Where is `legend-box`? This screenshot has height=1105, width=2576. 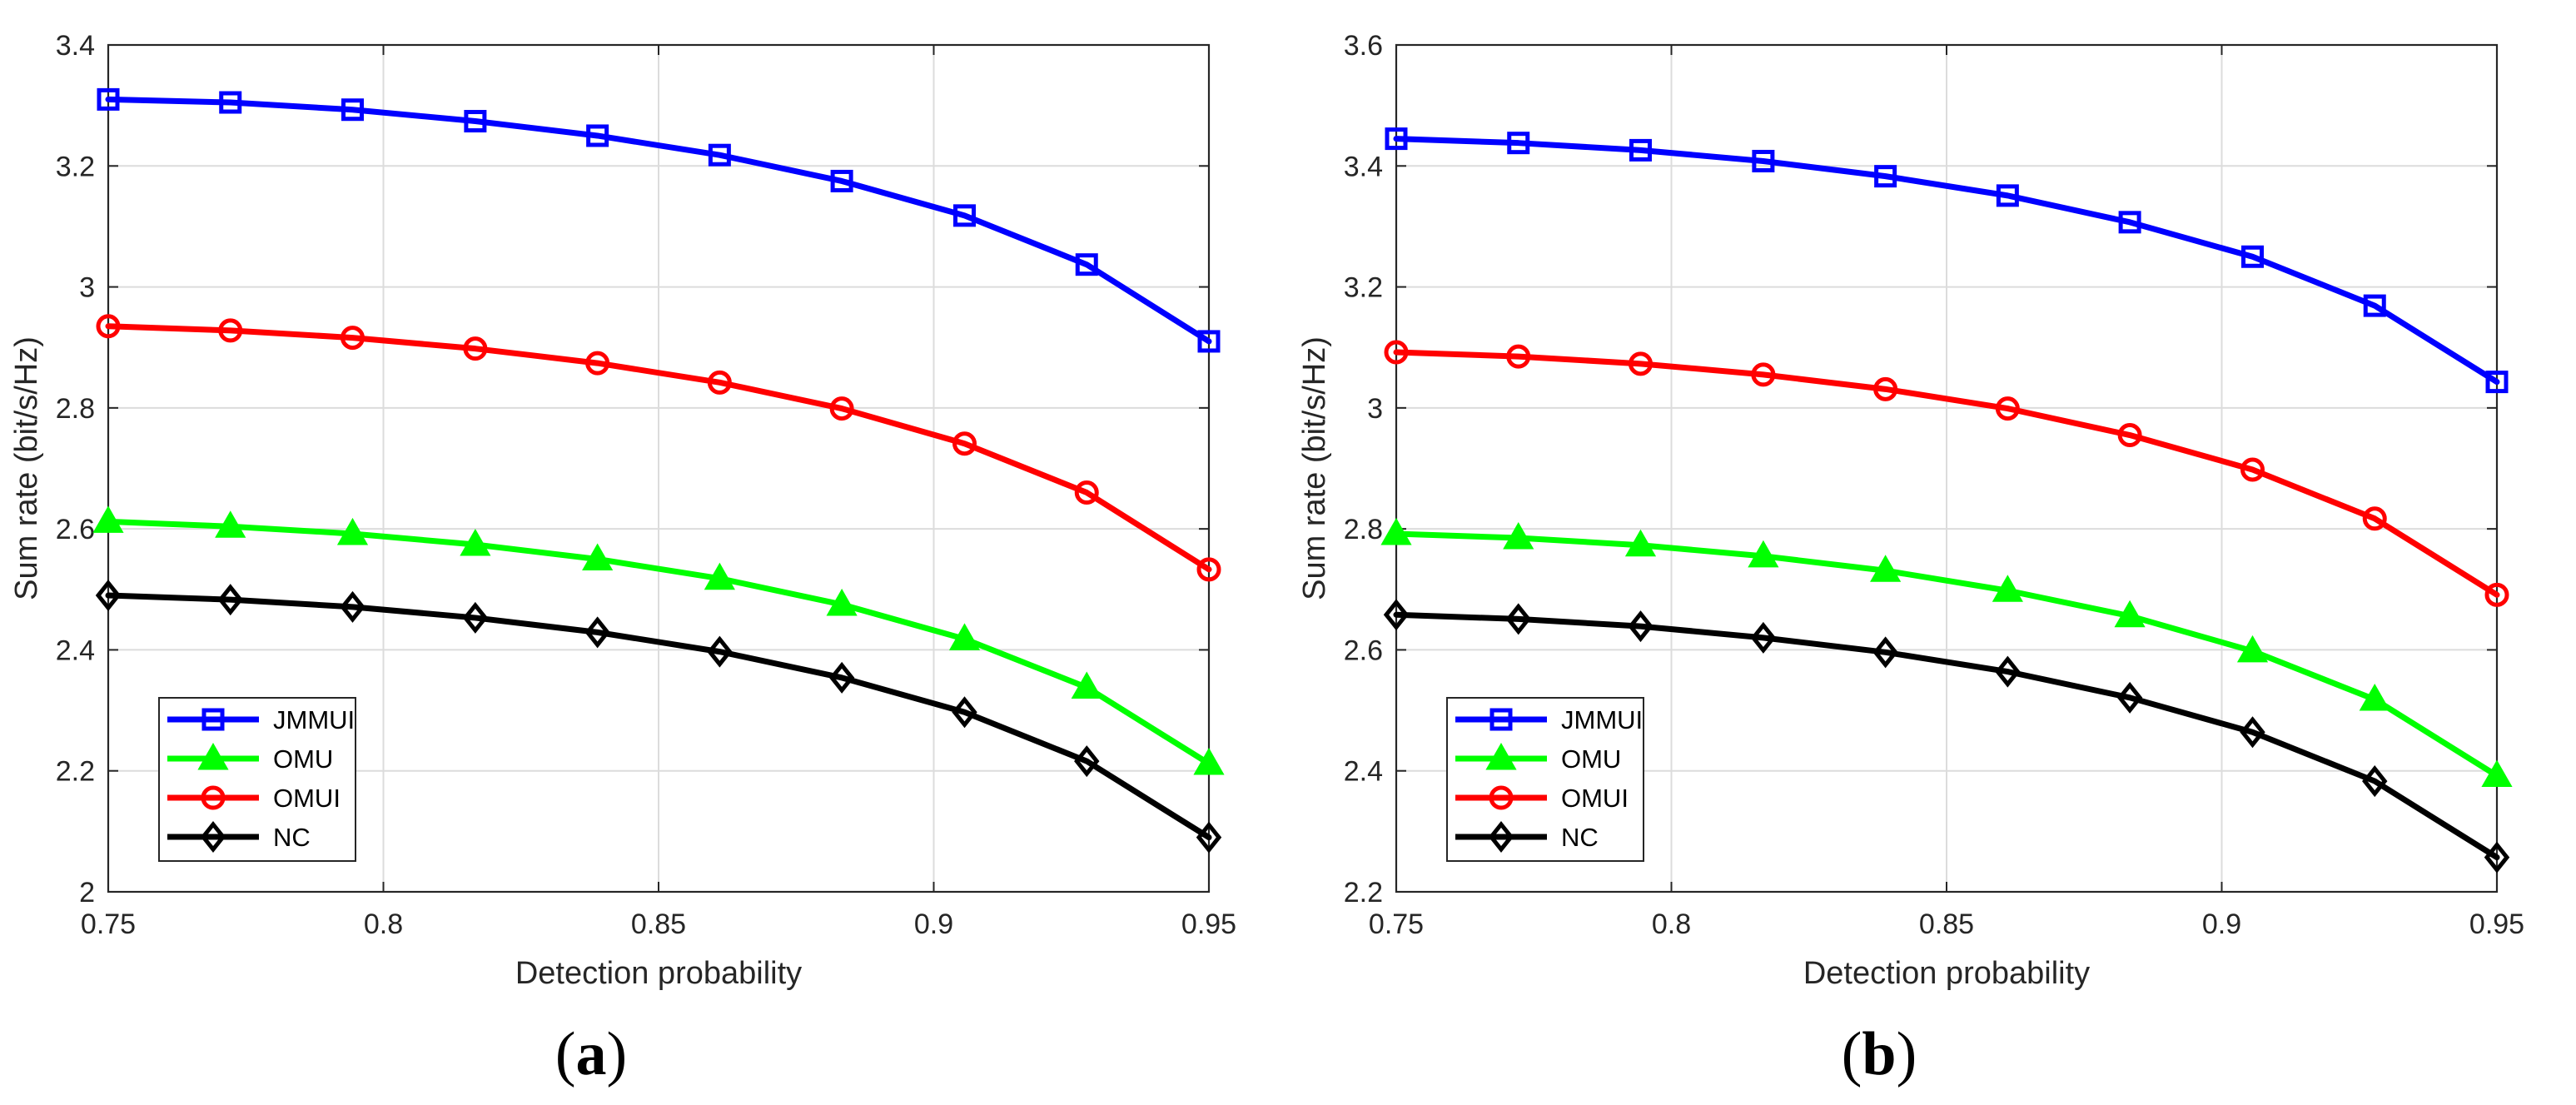 legend-box is located at coordinates (1545, 779).